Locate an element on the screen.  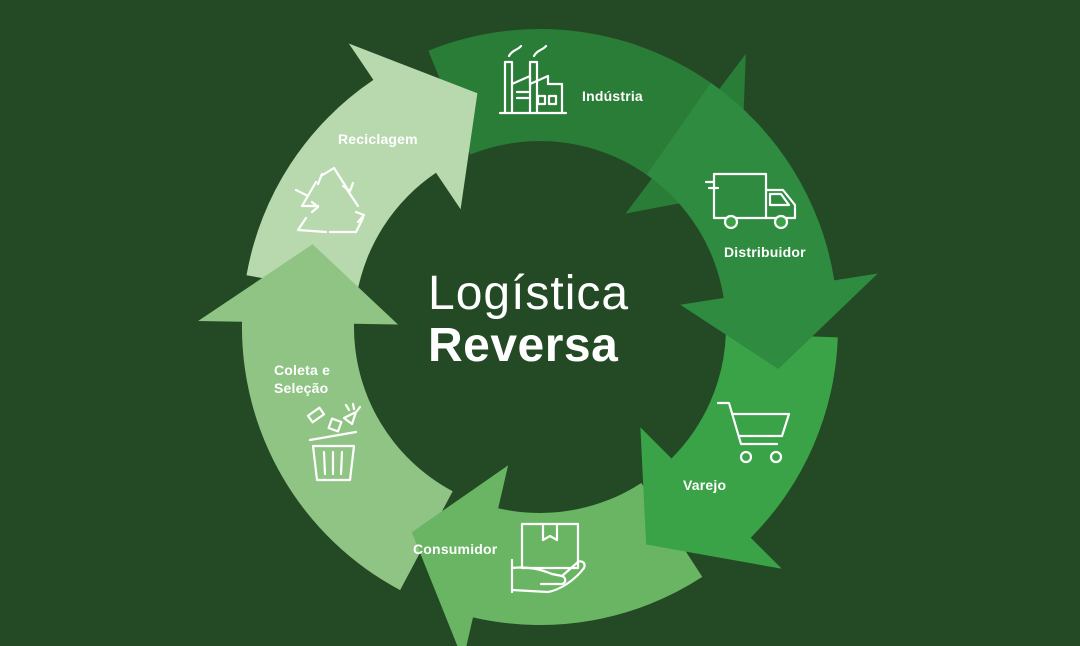
diagram-title: Logística Reversa is located at coordinates (528, 320).